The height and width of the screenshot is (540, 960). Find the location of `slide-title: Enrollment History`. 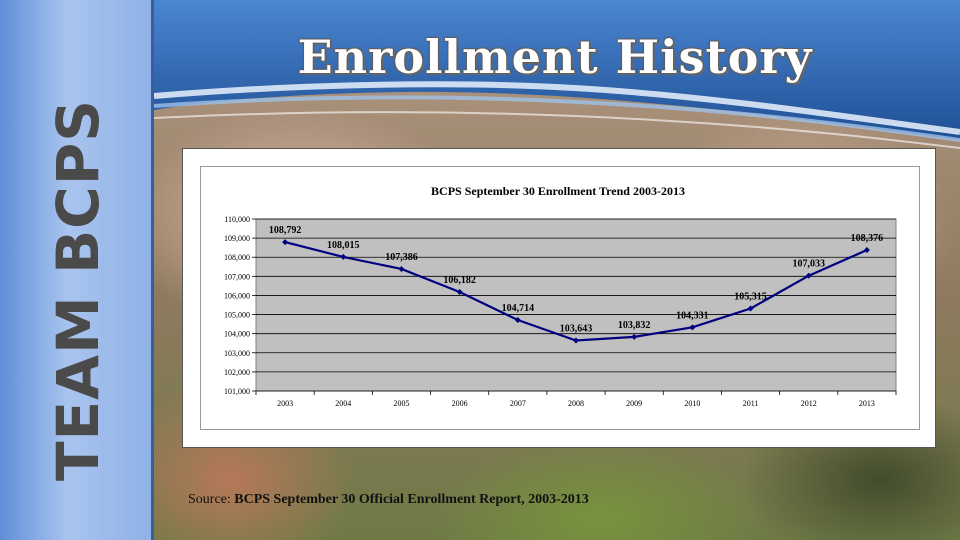

slide-title: Enrollment History is located at coordinates (555, 57).